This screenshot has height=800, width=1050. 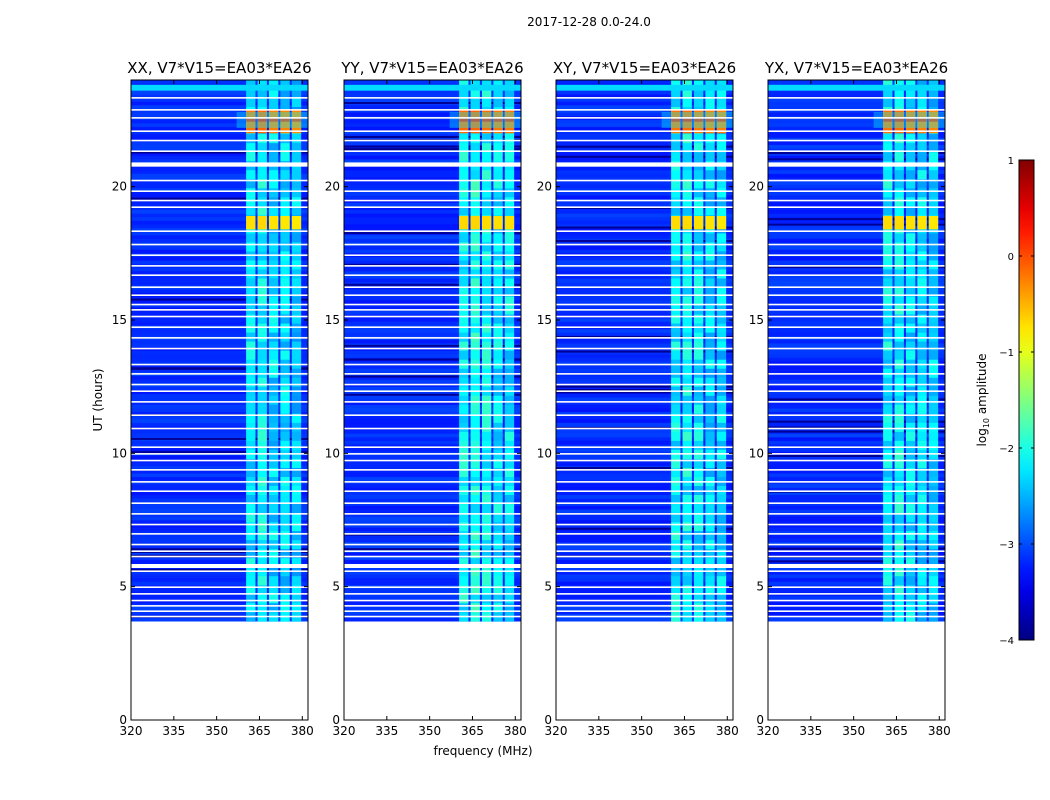 What do you see at coordinates (644, 164) in the screenshot?
I see `flagged-block` at bounding box center [644, 164].